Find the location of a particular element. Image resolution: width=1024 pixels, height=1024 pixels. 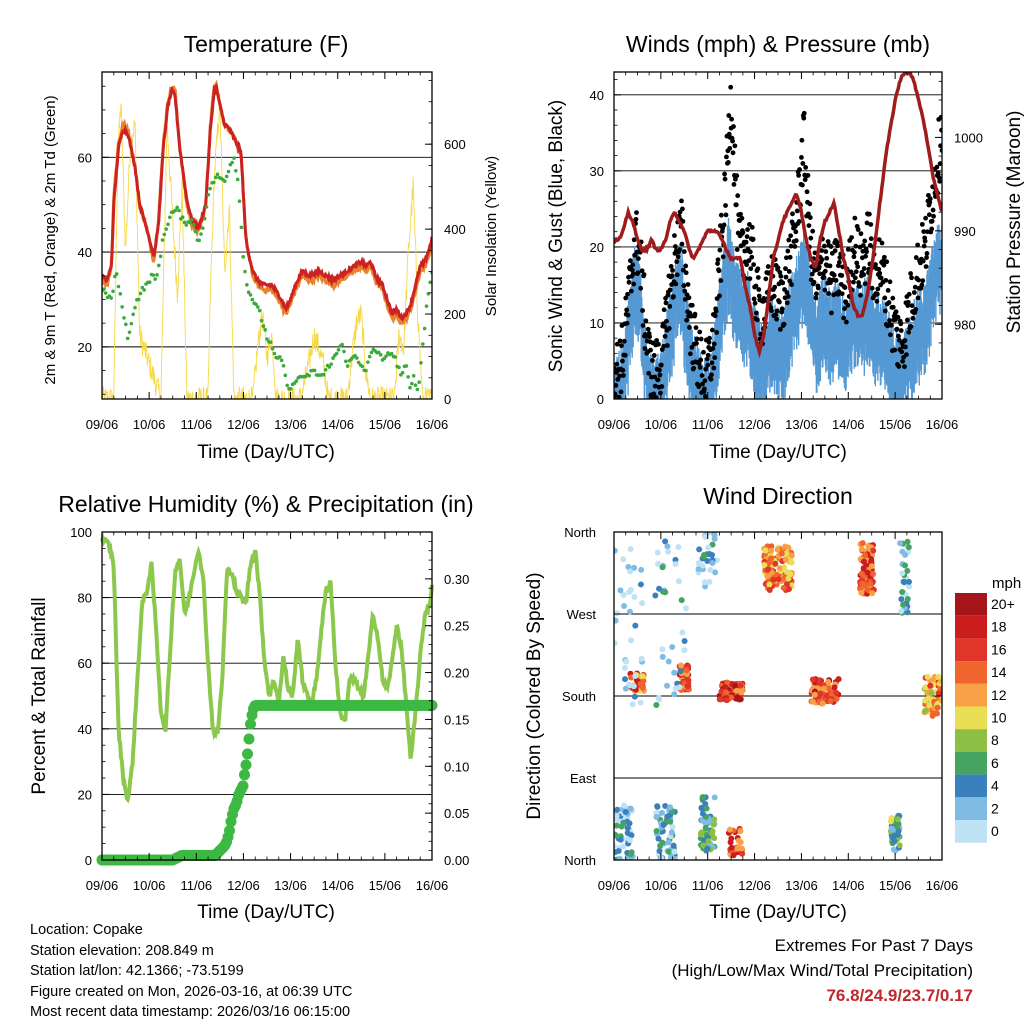

winds-xtick-label: 15/06 is located at coordinates (895, 424).